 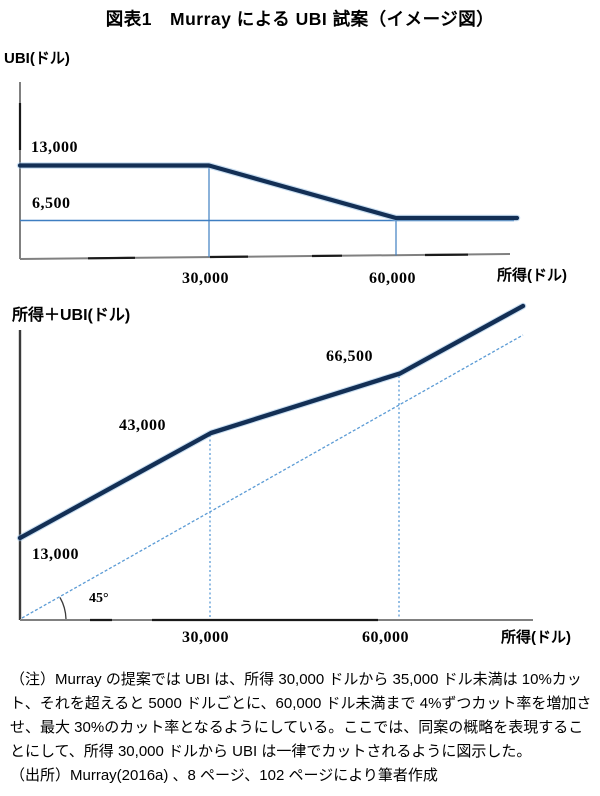 What do you see at coordinates (63, 608) in the screenshot?
I see `45-degree-arc` at bounding box center [63, 608].